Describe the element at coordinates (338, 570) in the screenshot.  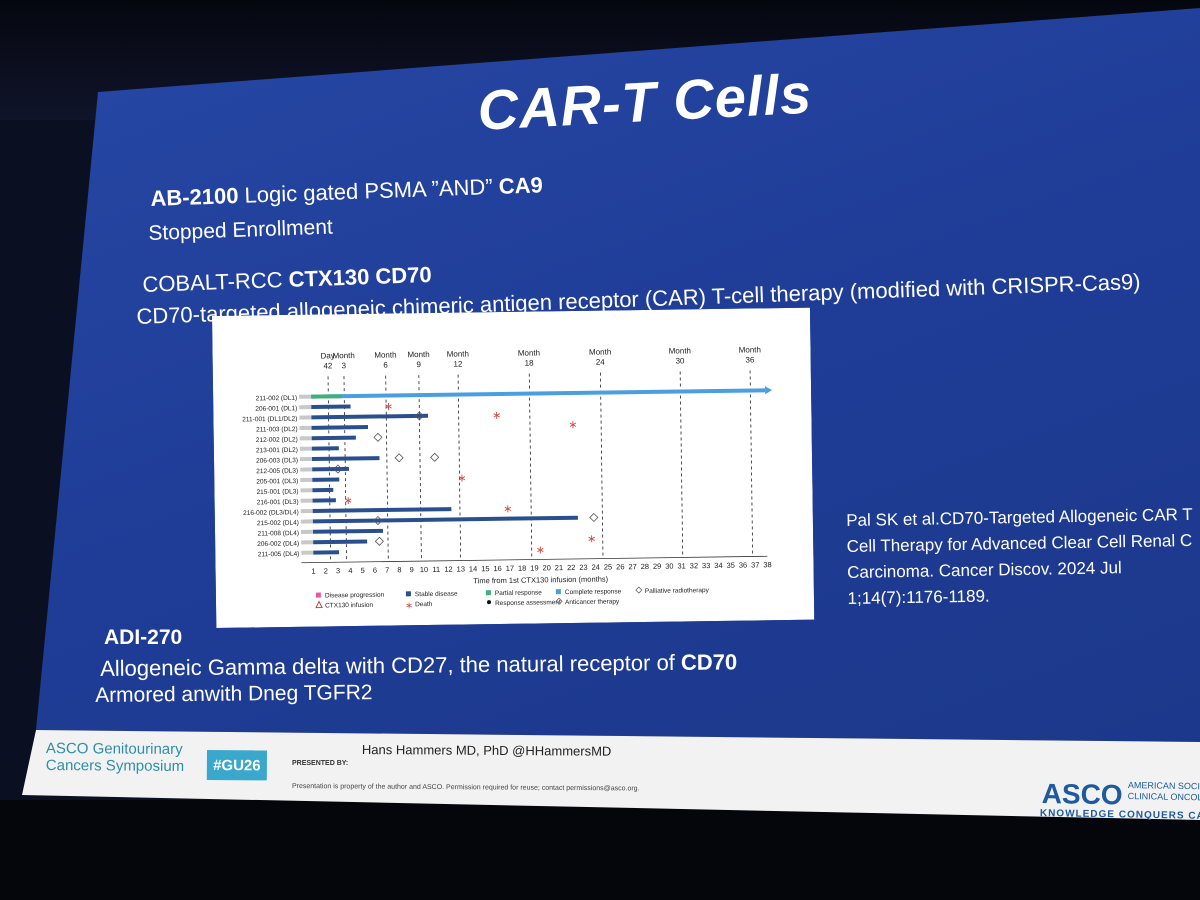
I see `x-tick-label: 3` at that location.